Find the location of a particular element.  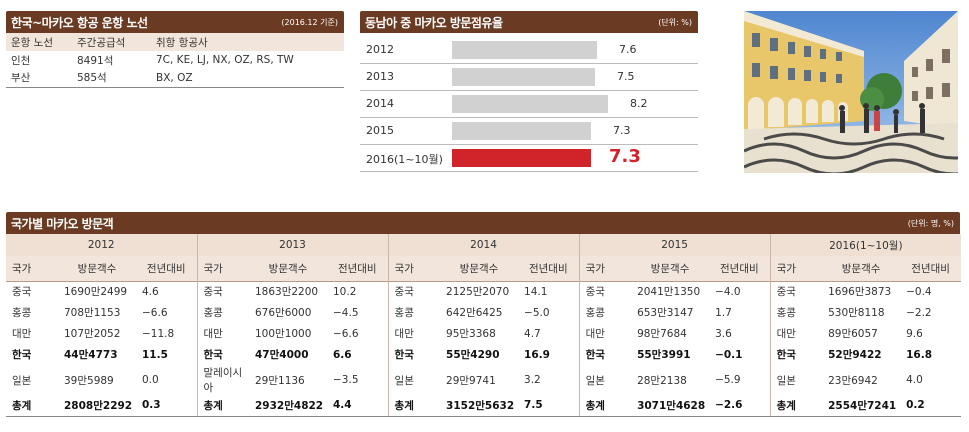

change-cell: 7.5 is located at coordinates (549, 406).